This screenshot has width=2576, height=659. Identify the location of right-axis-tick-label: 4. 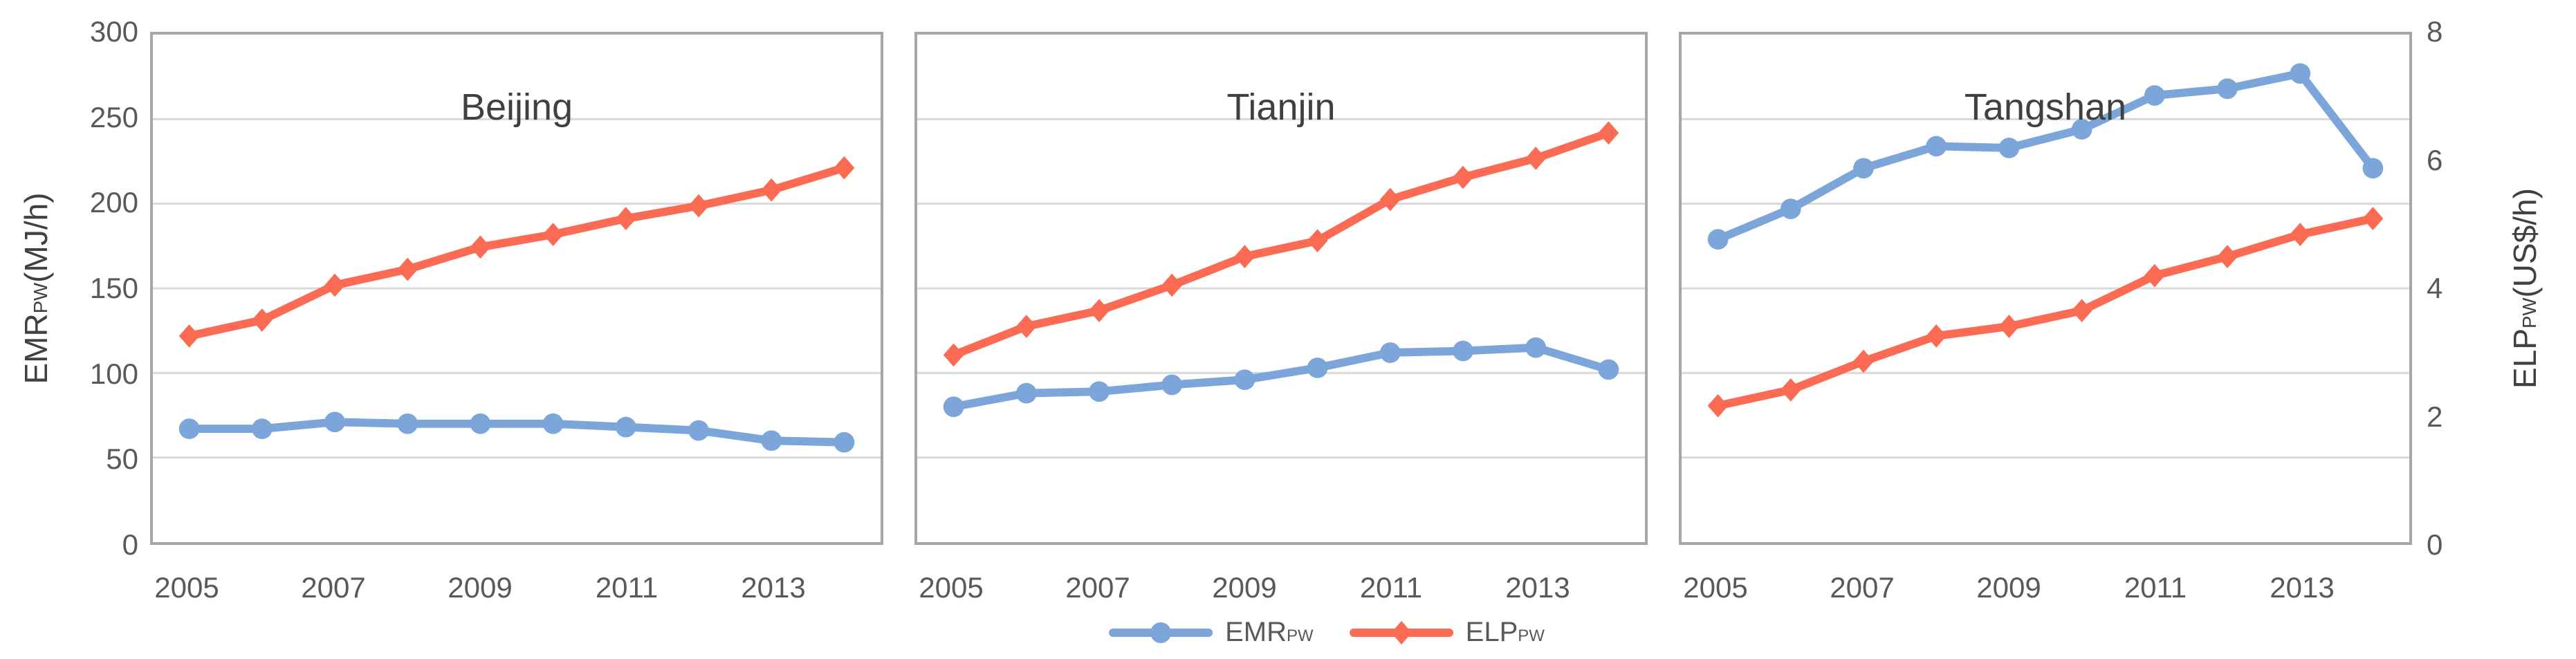
(2435, 288).